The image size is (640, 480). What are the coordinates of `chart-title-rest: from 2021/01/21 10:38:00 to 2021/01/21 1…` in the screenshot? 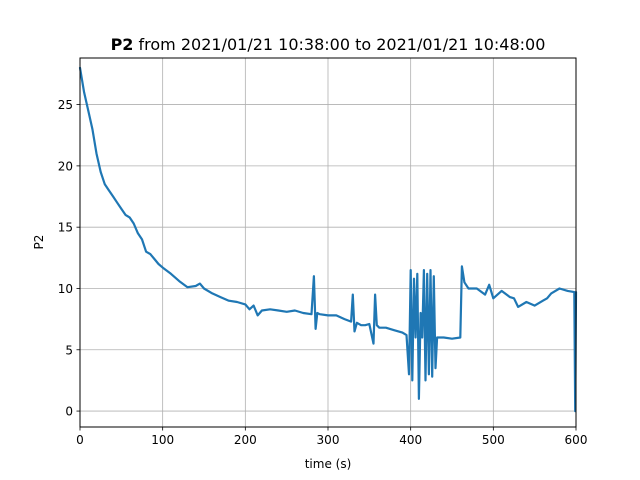 It's located at (339, 44).